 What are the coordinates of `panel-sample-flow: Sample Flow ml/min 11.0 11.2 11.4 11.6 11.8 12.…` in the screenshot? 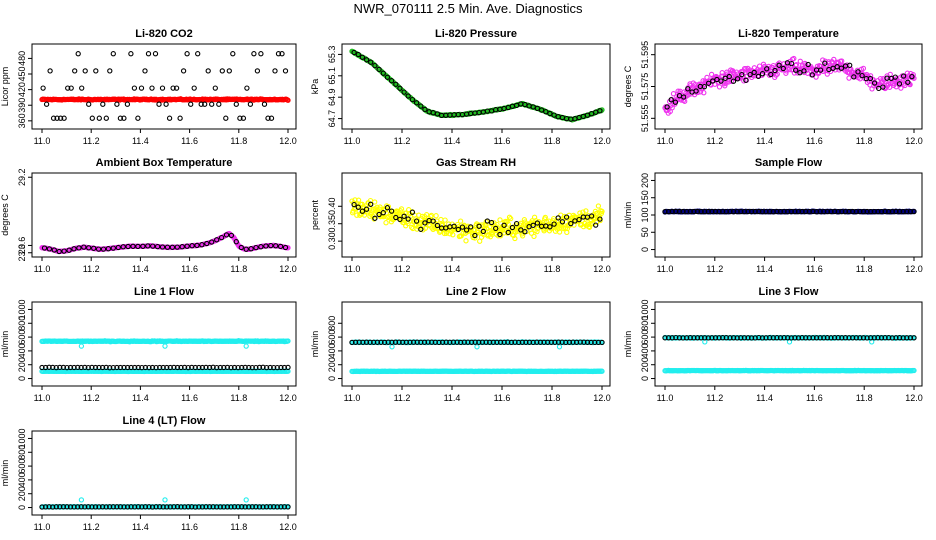 It's located at (773, 215).